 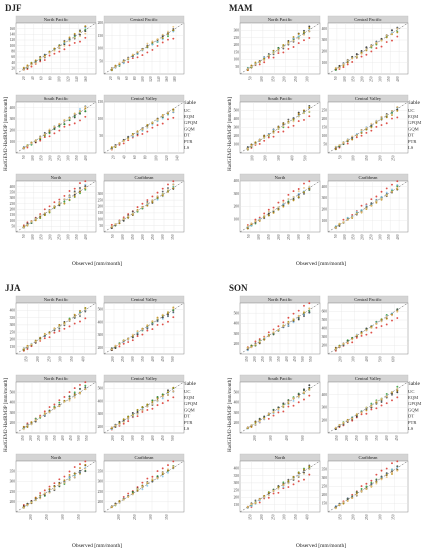 I want to click on y-tick-label: 600, so click(x=325, y=312).